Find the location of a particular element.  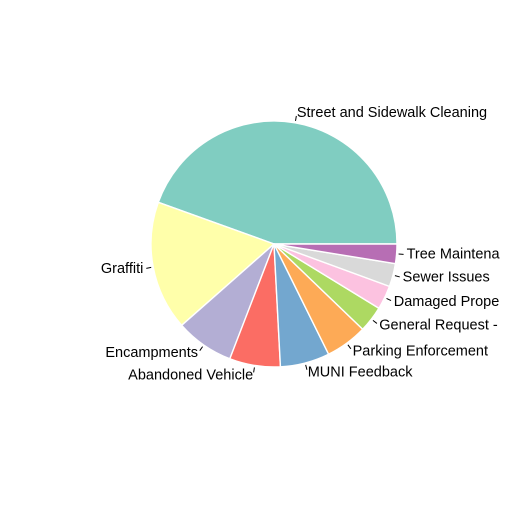

label-tick-general-request is located at coordinates (375, 321).